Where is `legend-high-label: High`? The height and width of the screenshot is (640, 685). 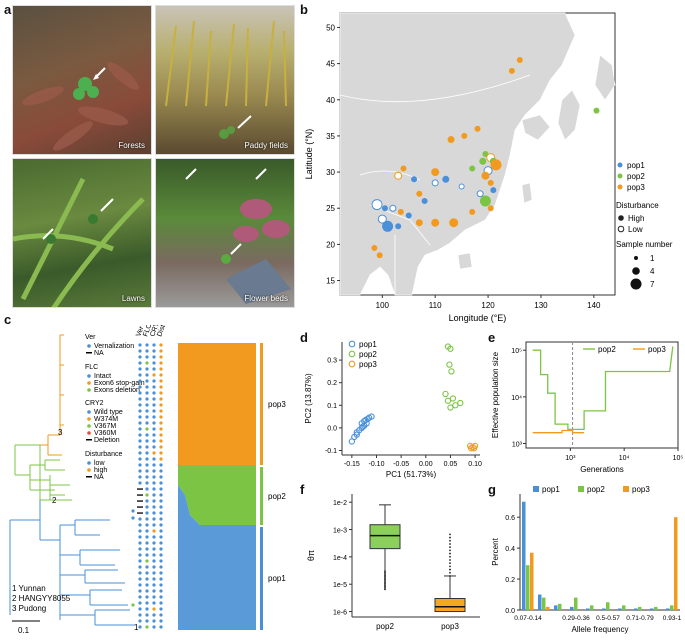
legend-high-label: High is located at coordinates (636, 218).